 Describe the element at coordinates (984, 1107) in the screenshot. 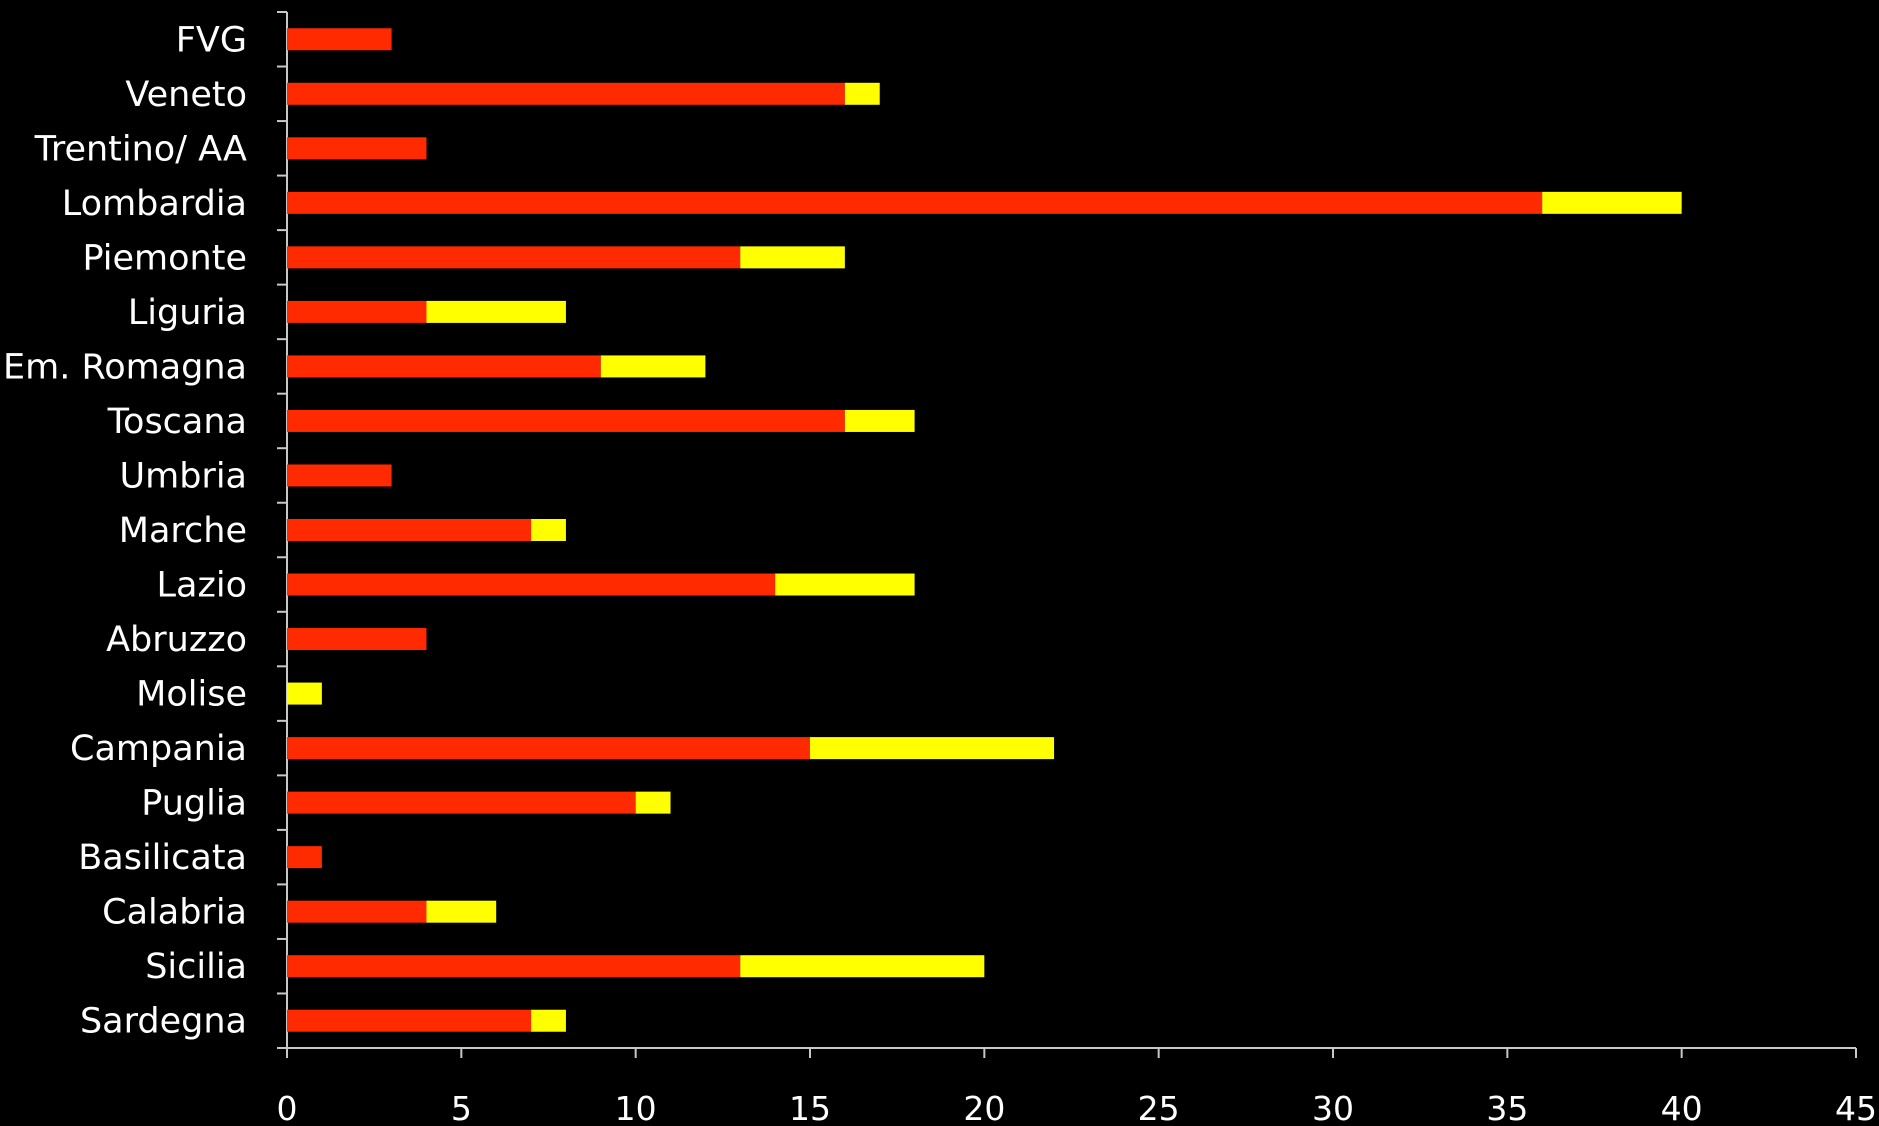

I see `x-tick-label: 20` at that location.